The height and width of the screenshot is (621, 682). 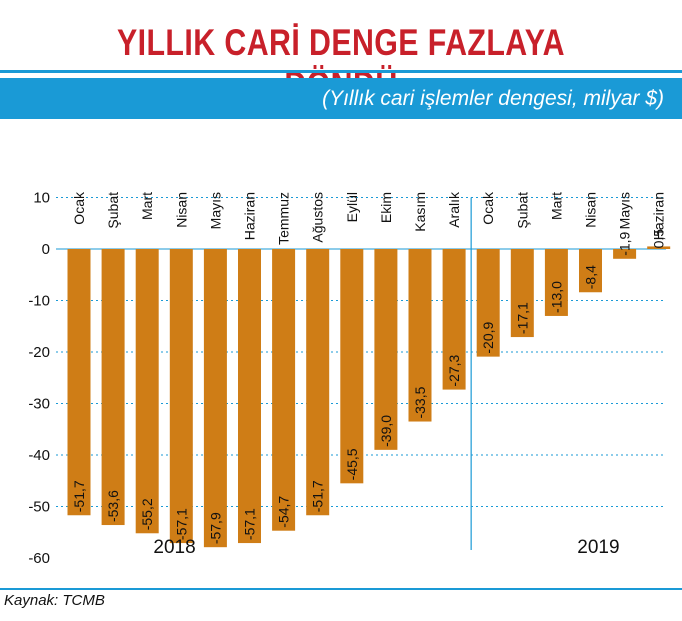 I want to click on y-tick-label: -20, so click(x=39, y=352).